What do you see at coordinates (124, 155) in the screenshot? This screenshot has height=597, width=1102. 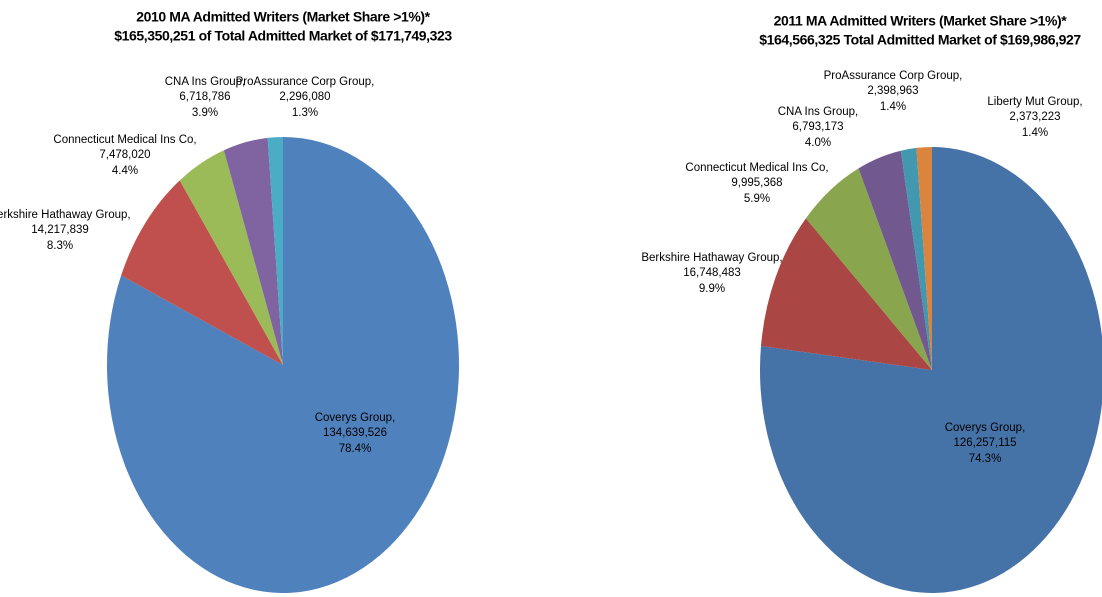 I see `slice-value: 7,478,020` at bounding box center [124, 155].